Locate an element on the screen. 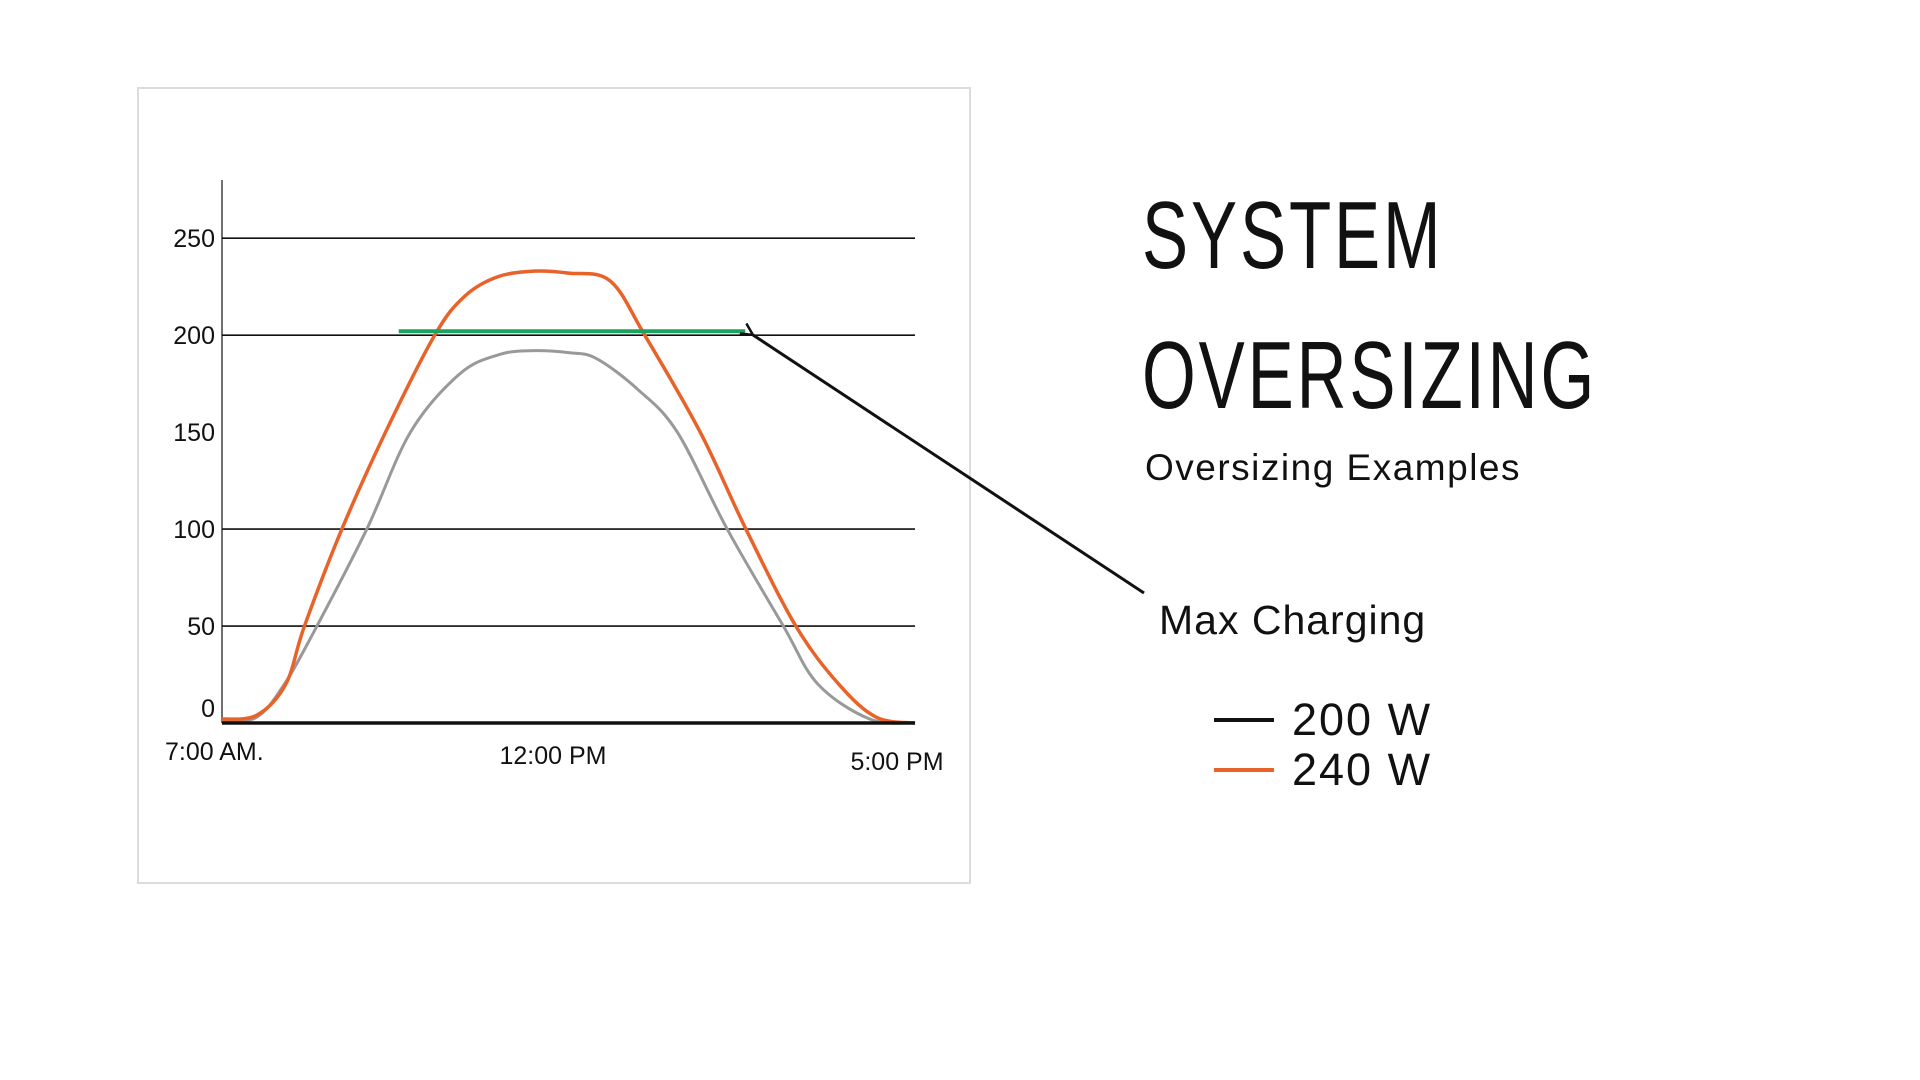  subtitle: Oversizing Examples is located at coordinates (1333, 467).